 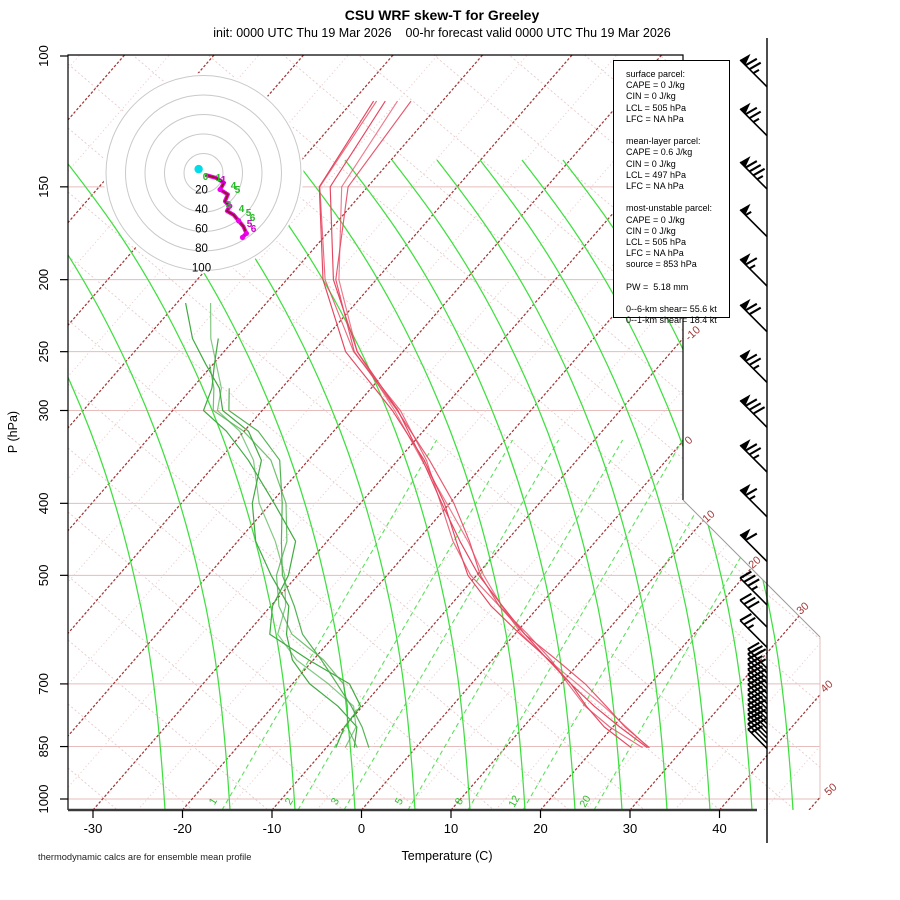 I want to click on hodograph-ring-label: 60, so click(x=201, y=230).